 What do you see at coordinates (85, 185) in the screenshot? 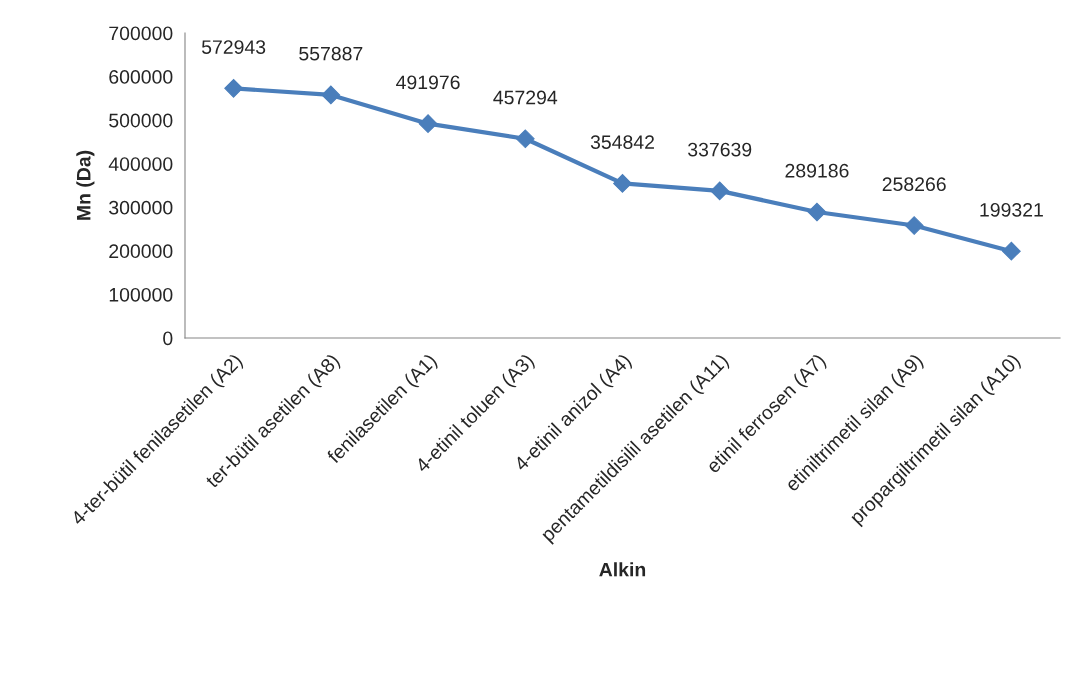
I see `y-axis-title: Mn (Da)` at bounding box center [85, 185].